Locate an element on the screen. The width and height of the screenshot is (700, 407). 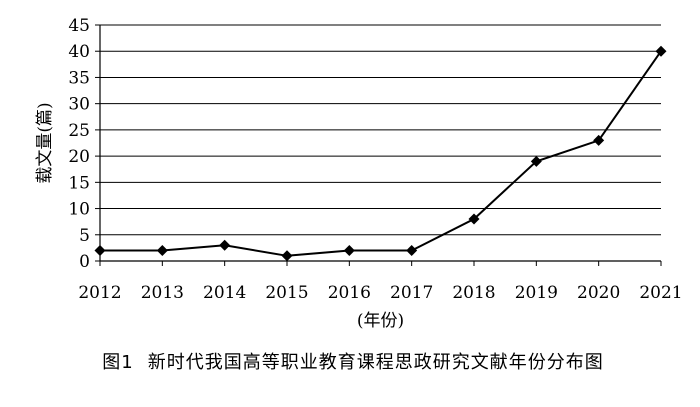
y-tick-label: 45 is located at coordinates (79, 26).